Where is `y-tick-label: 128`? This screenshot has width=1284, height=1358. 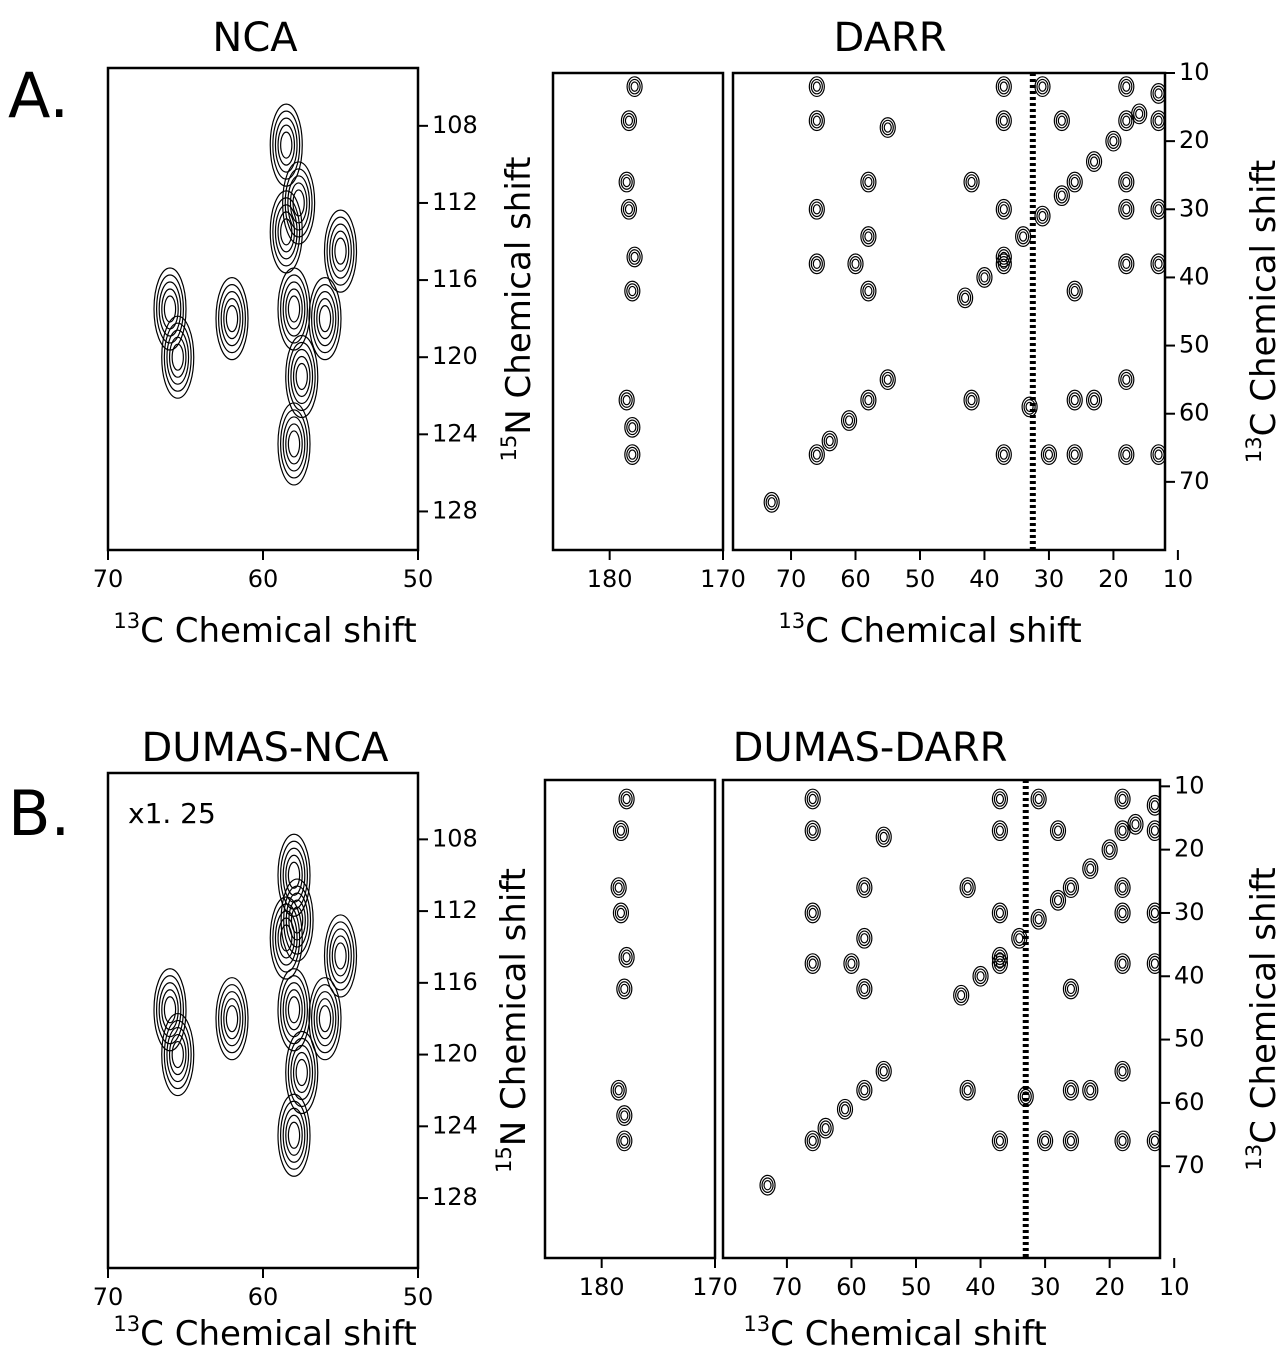
y-tick-label: 128 is located at coordinates (455, 510).